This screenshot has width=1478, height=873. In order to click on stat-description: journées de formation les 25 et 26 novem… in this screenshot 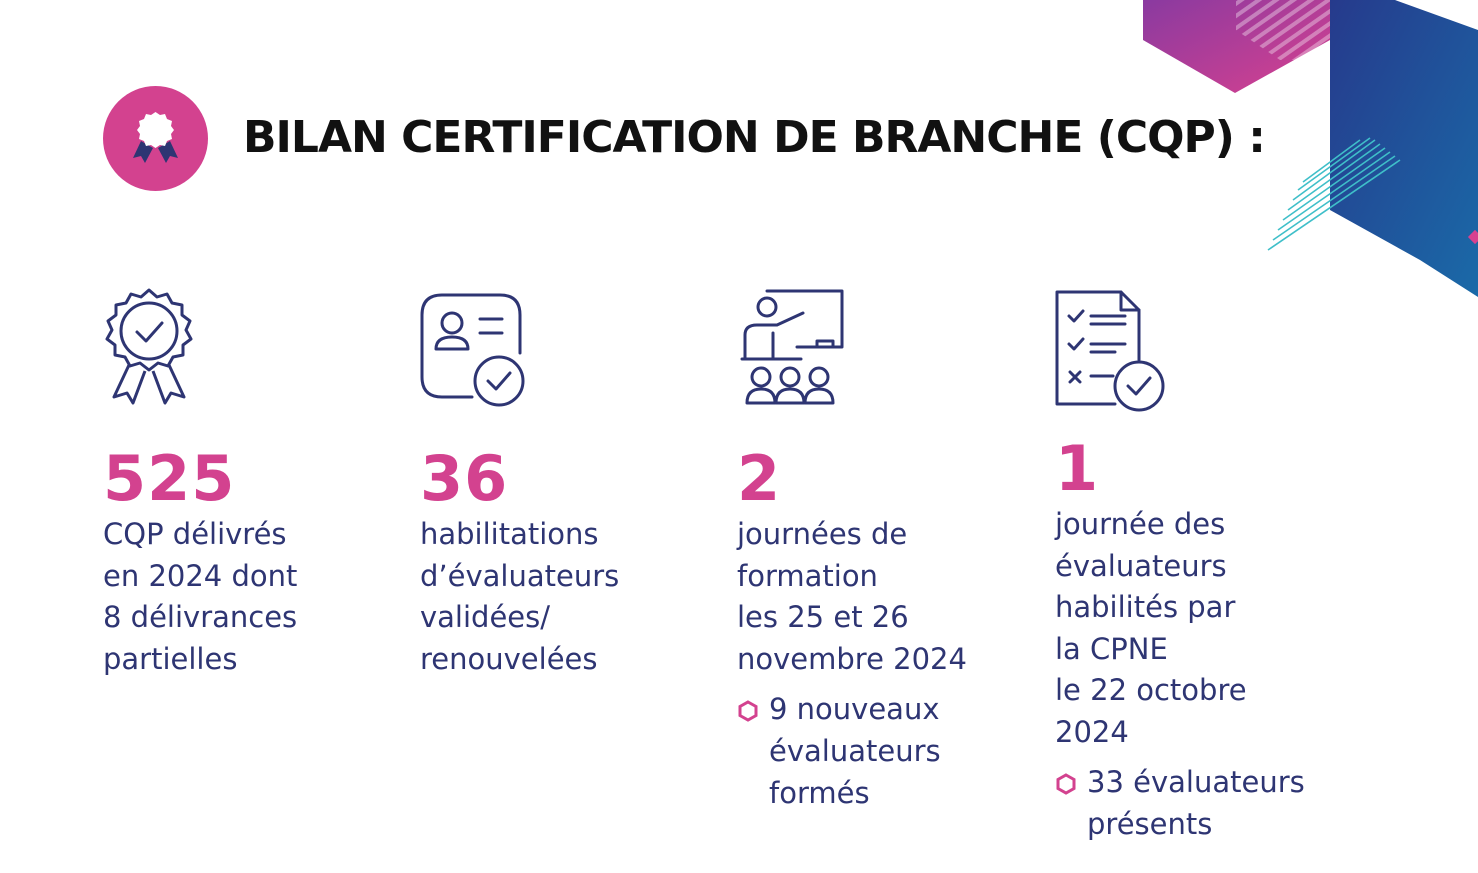, I will do `click(887, 597)`.